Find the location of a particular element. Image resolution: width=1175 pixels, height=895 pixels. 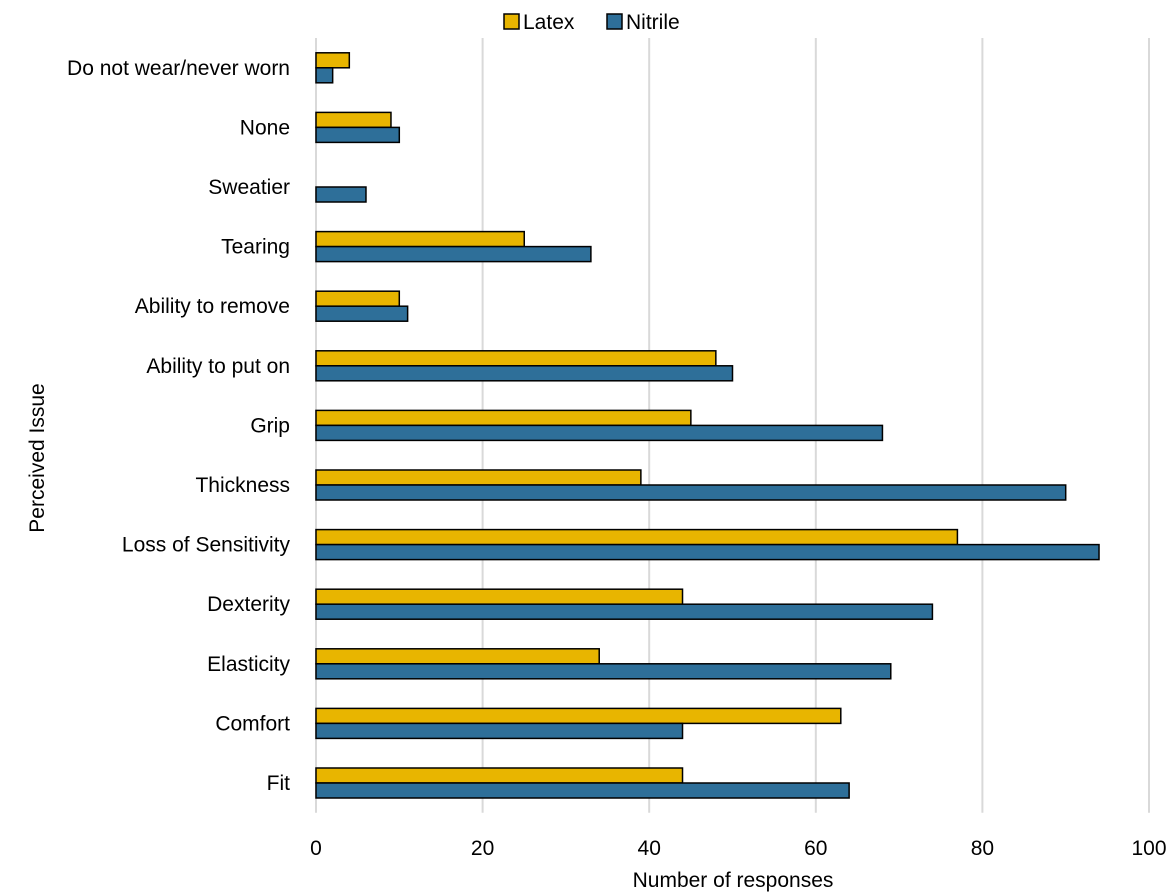

x-axis-title: Number of responses is located at coordinates (733, 880).